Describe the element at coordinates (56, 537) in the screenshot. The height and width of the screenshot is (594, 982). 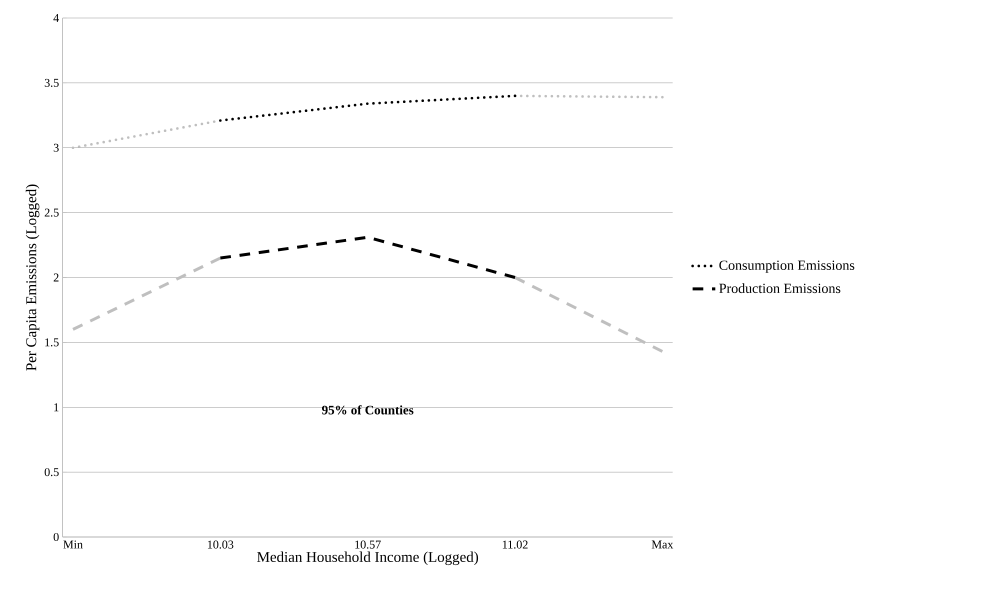
I see `y-tick-label: 0` at that location.